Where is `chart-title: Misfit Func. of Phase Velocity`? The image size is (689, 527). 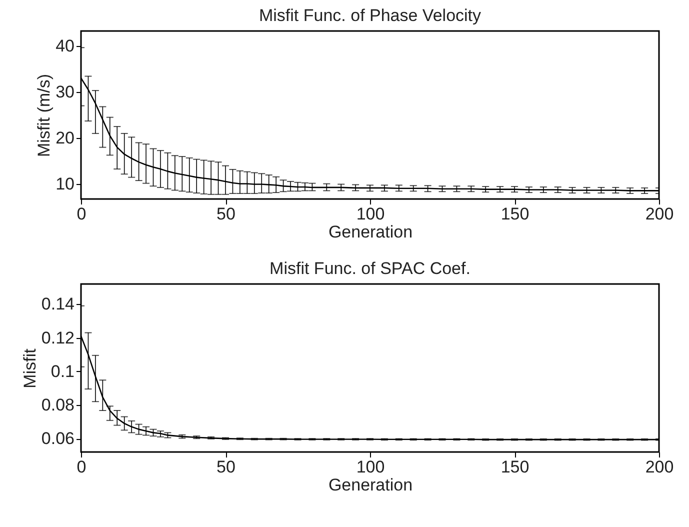
chart-title: Misfit Func. of Phase Velocity is located at coordinates (370, 15).